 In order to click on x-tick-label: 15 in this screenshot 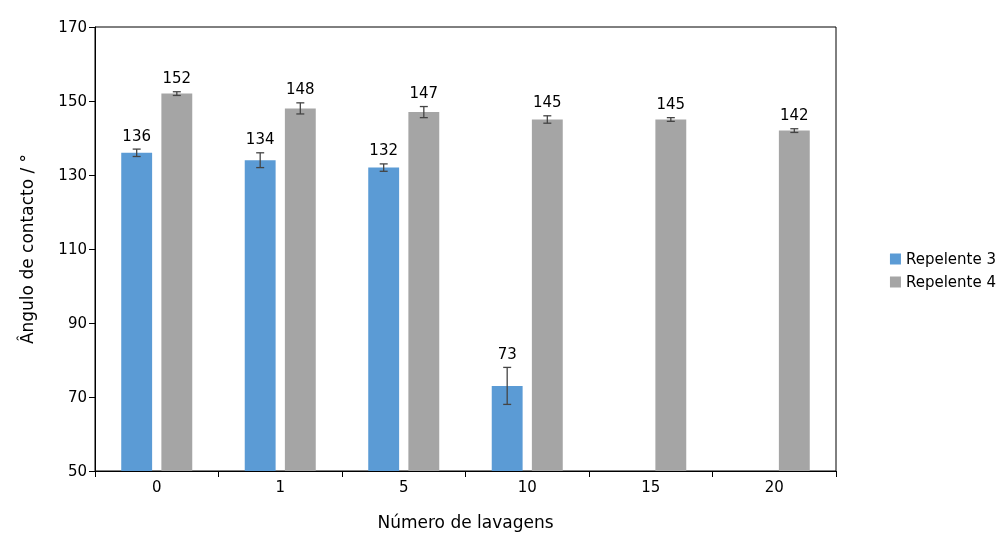, I will do `click(651, 486)`.